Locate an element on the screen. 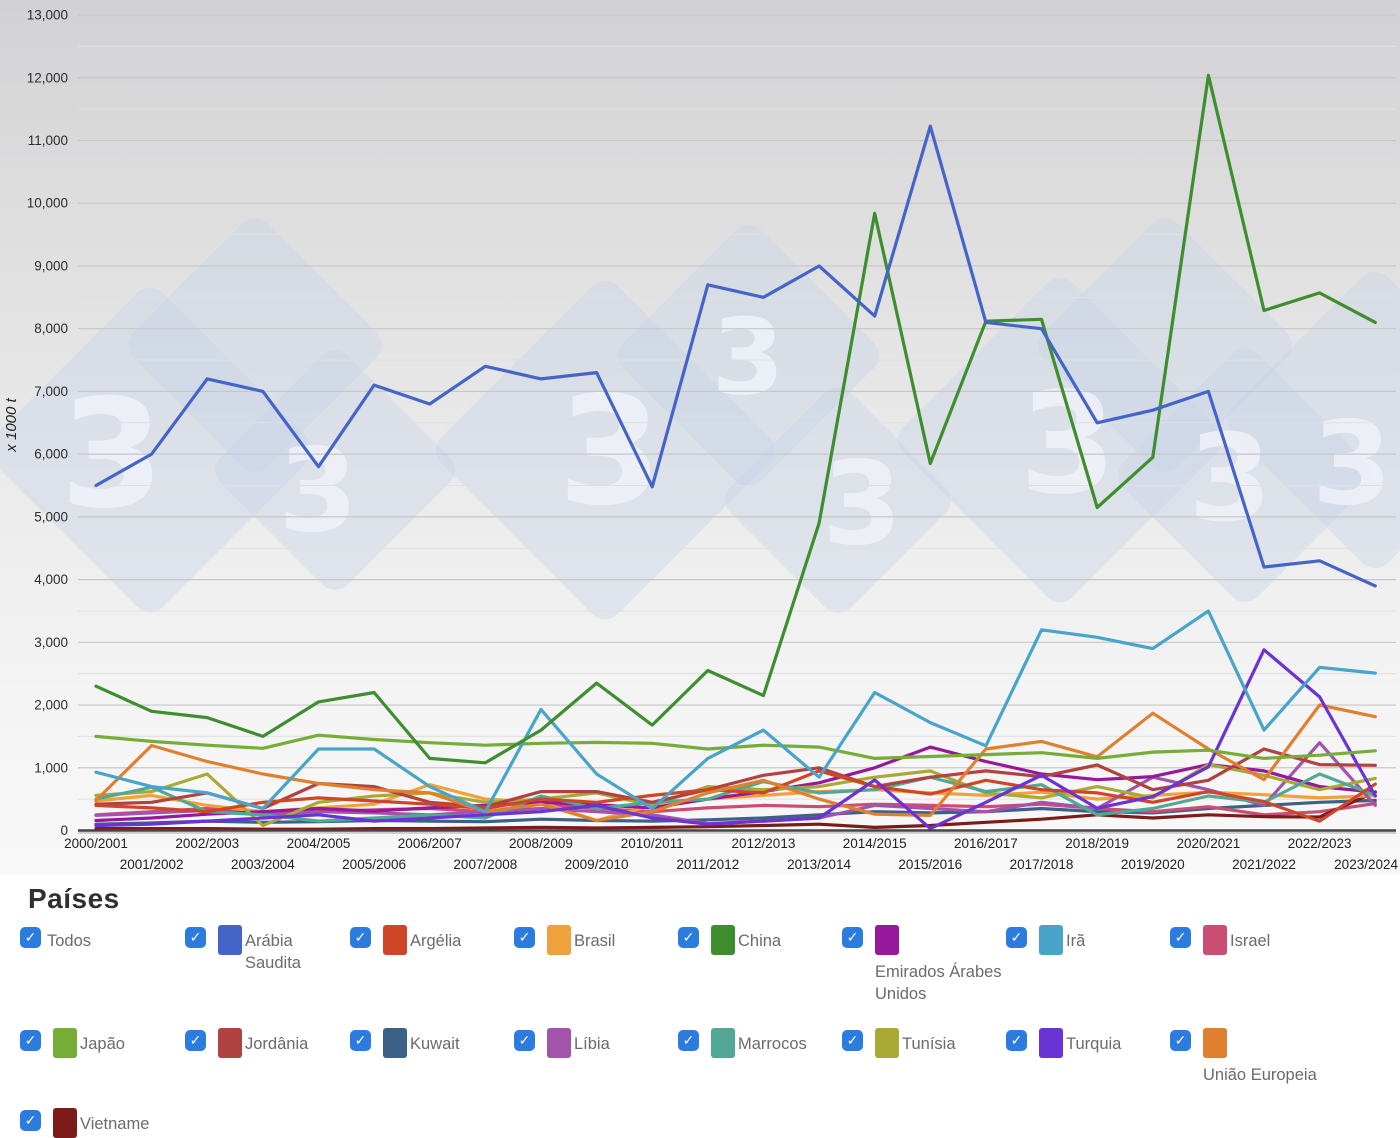 The image size is (1400, 1138). checkbox-ira: ✓ is located at coordinates (1016, 937).